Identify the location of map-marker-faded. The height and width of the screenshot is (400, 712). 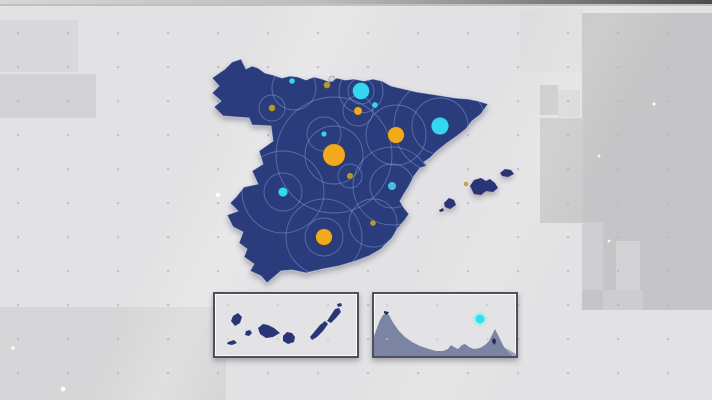
(332, 79).